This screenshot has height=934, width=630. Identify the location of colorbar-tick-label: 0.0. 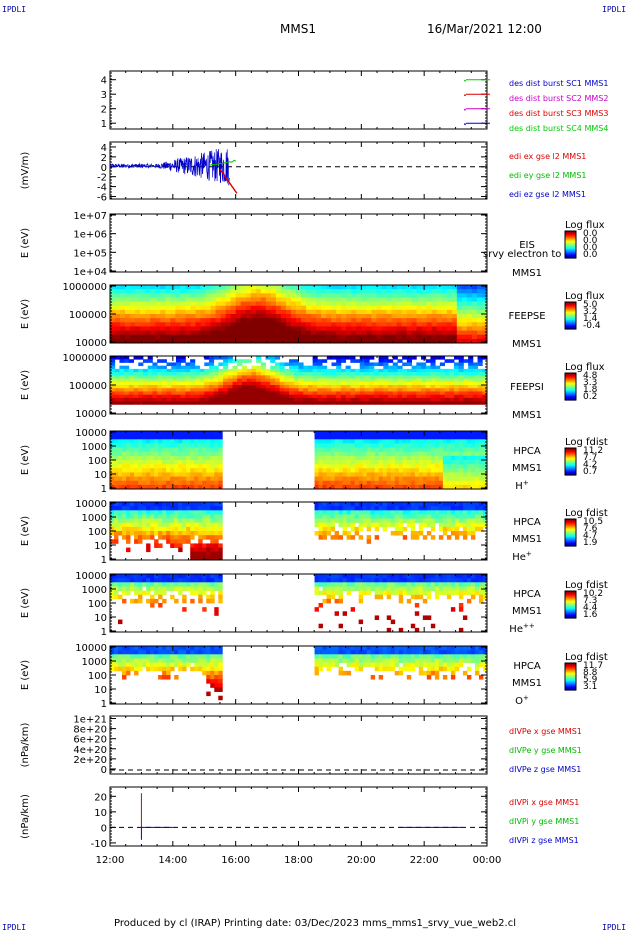
(590, 241).